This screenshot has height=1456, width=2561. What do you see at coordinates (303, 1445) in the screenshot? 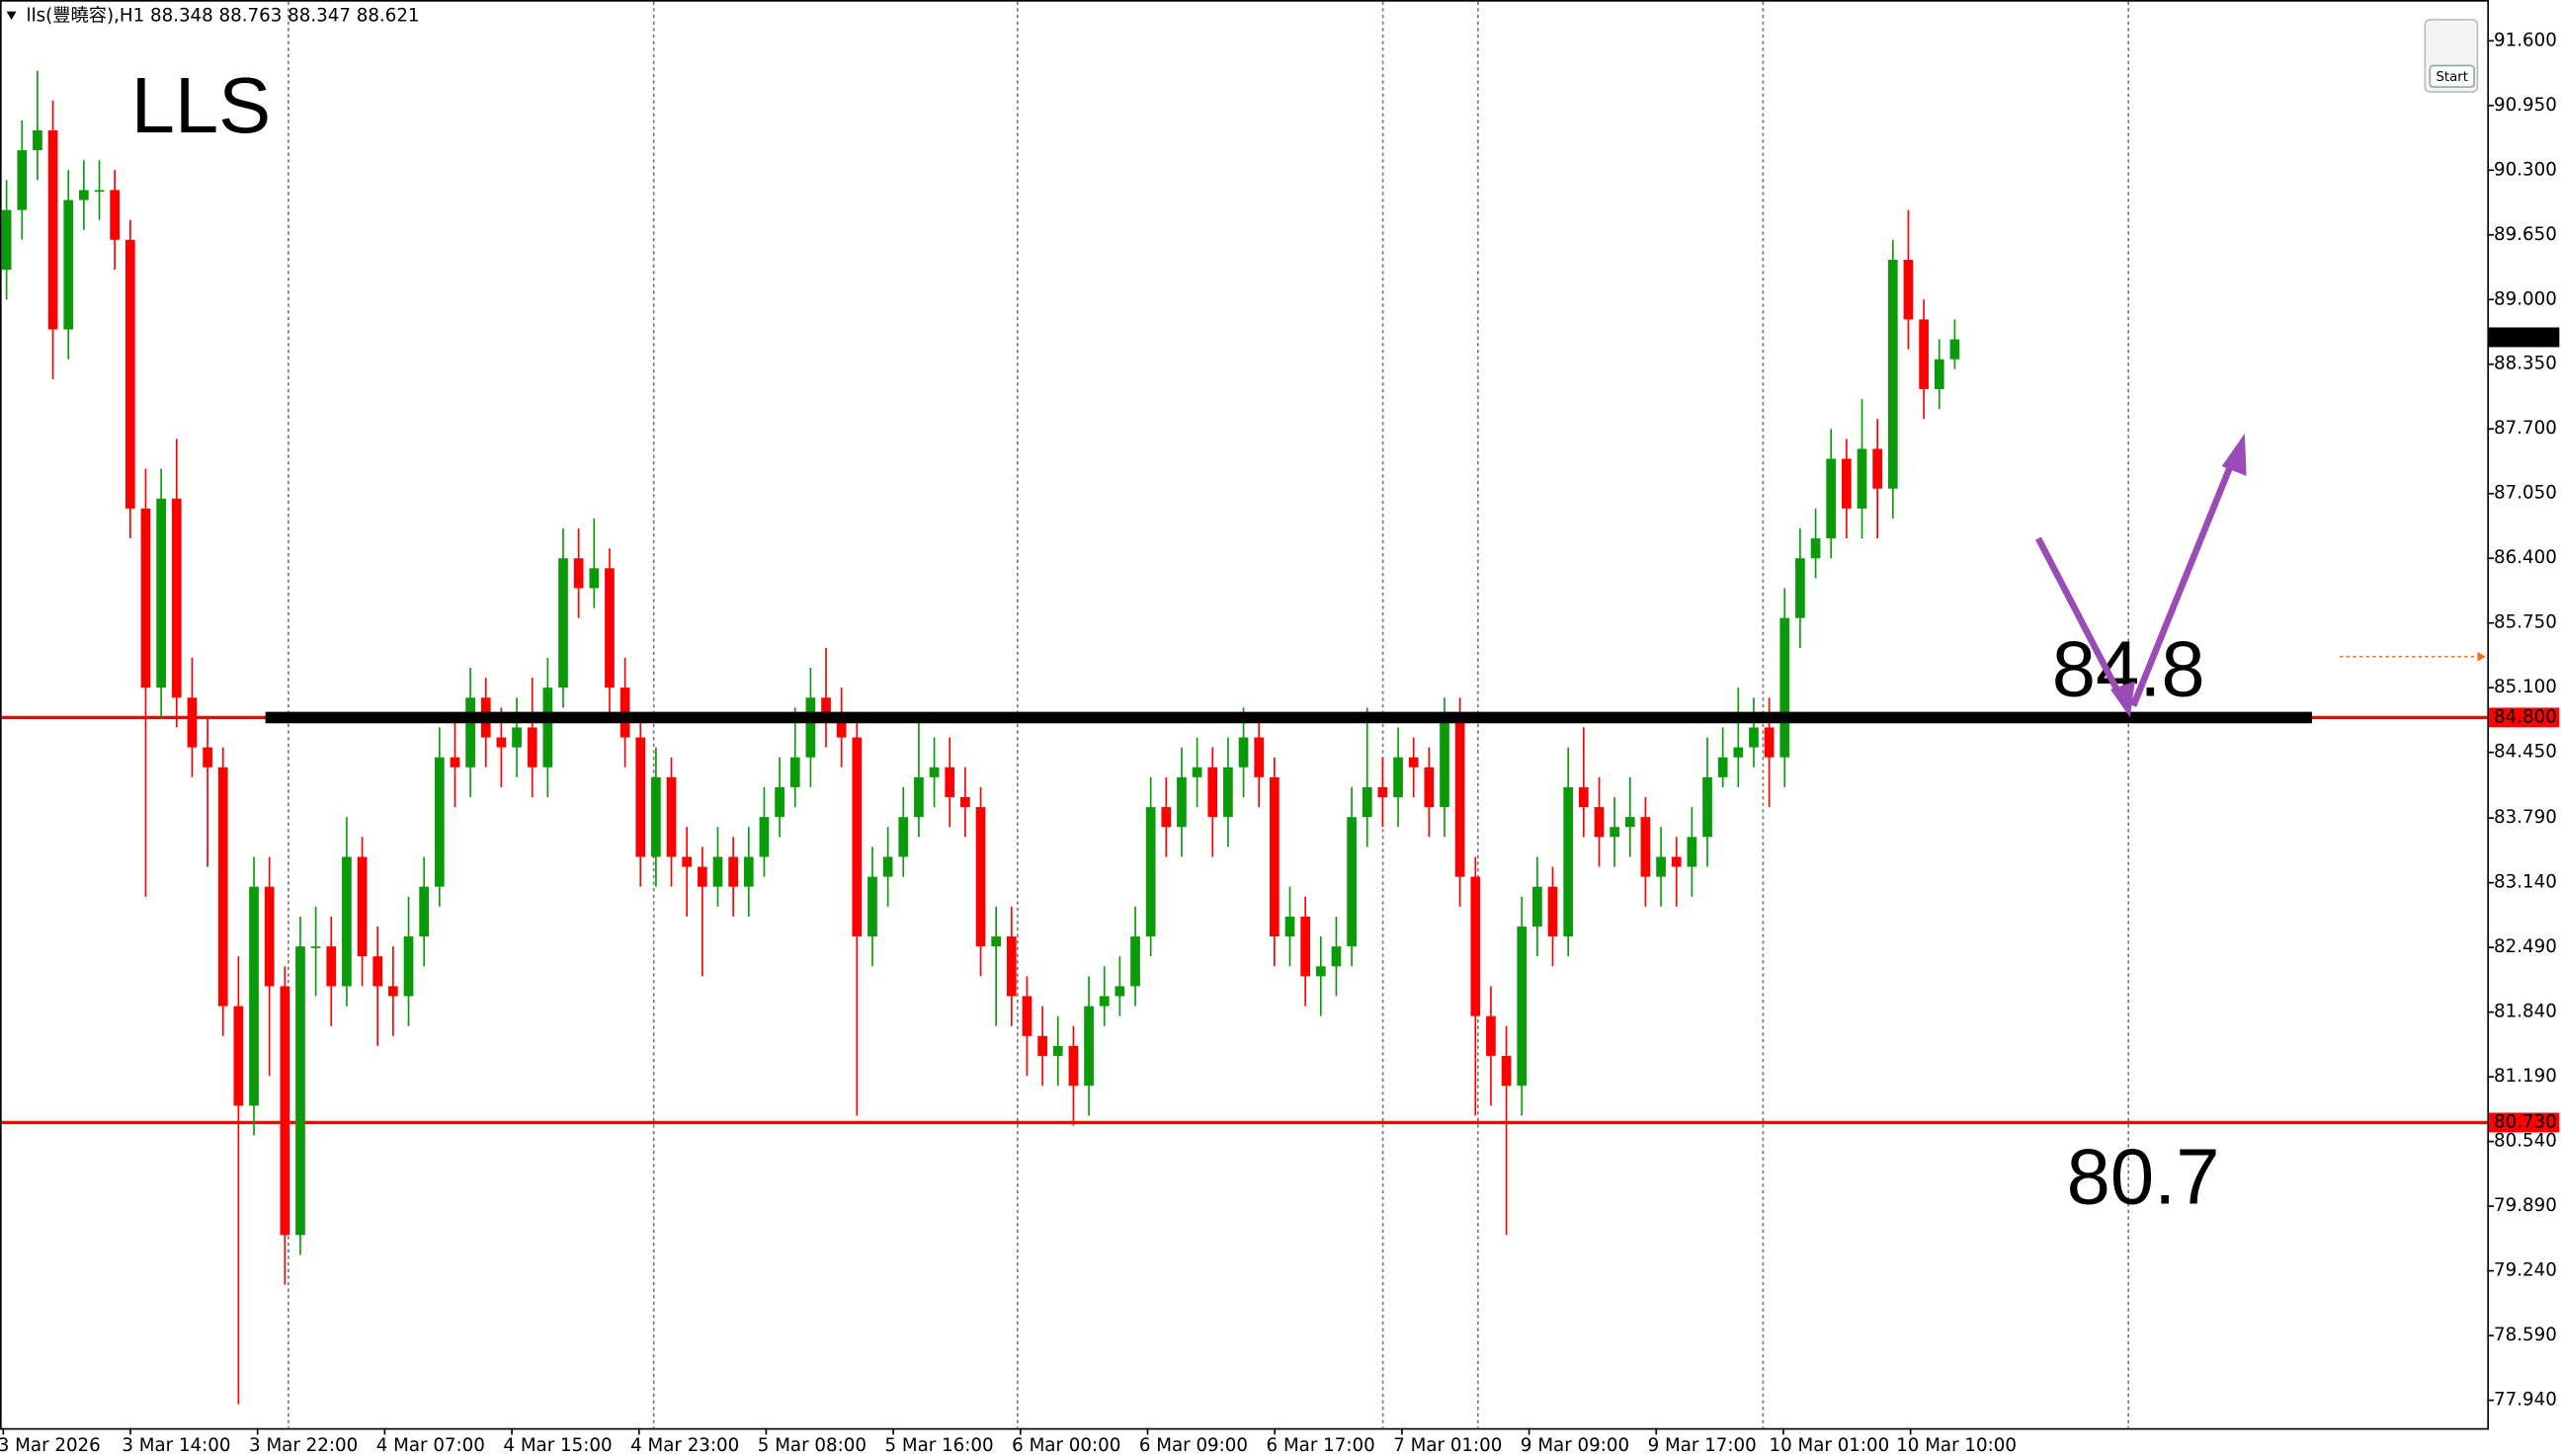
I see `x-tick-label: 3 Mar 22:00` at bounding box center [303, 1445].